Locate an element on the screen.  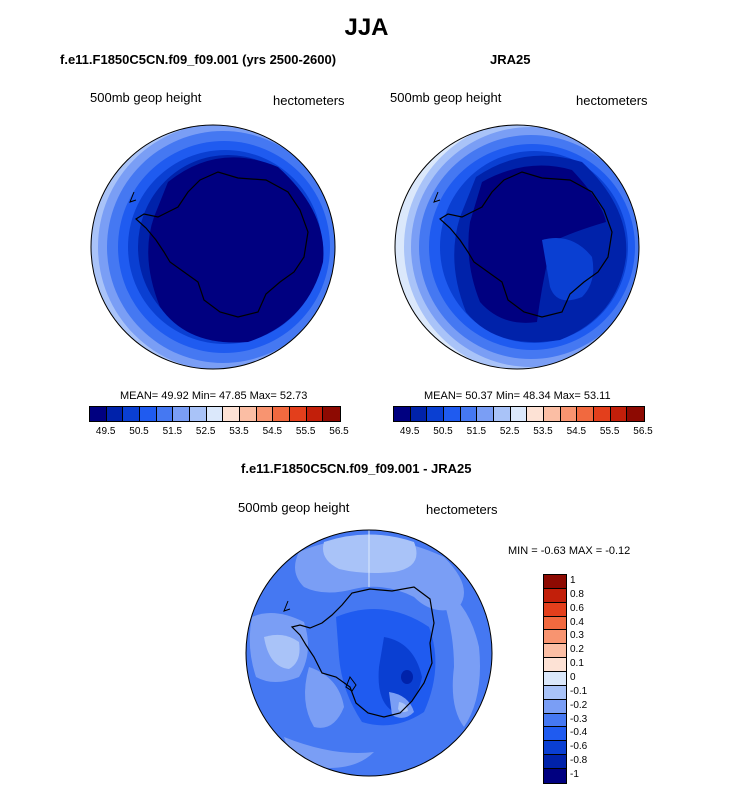
panel-2-stats: MEAN= 50.37 Min= 48.34 Max= 53.11 is located at coordinates (517, 396).